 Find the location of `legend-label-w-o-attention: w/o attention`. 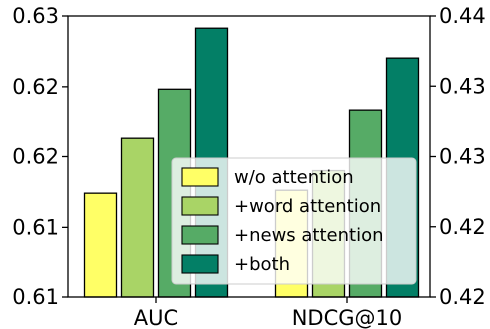

legend-label-w-o-attention: w/o attention is located at coordinates (294, 177).